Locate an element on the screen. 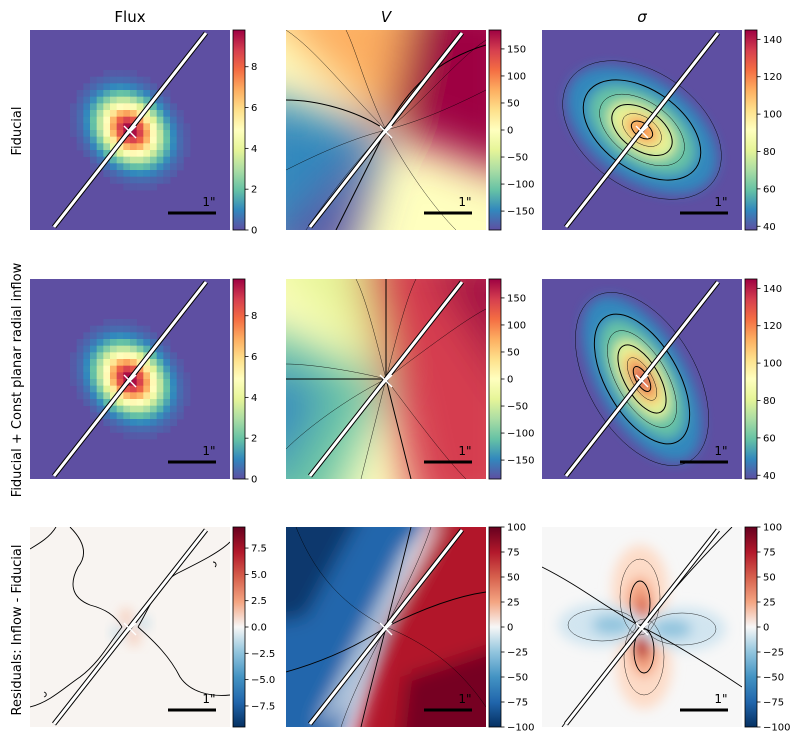 This screenshot has height=744, width=806. panel-velocity-residual: 1" is located at coordinates (386, 627).